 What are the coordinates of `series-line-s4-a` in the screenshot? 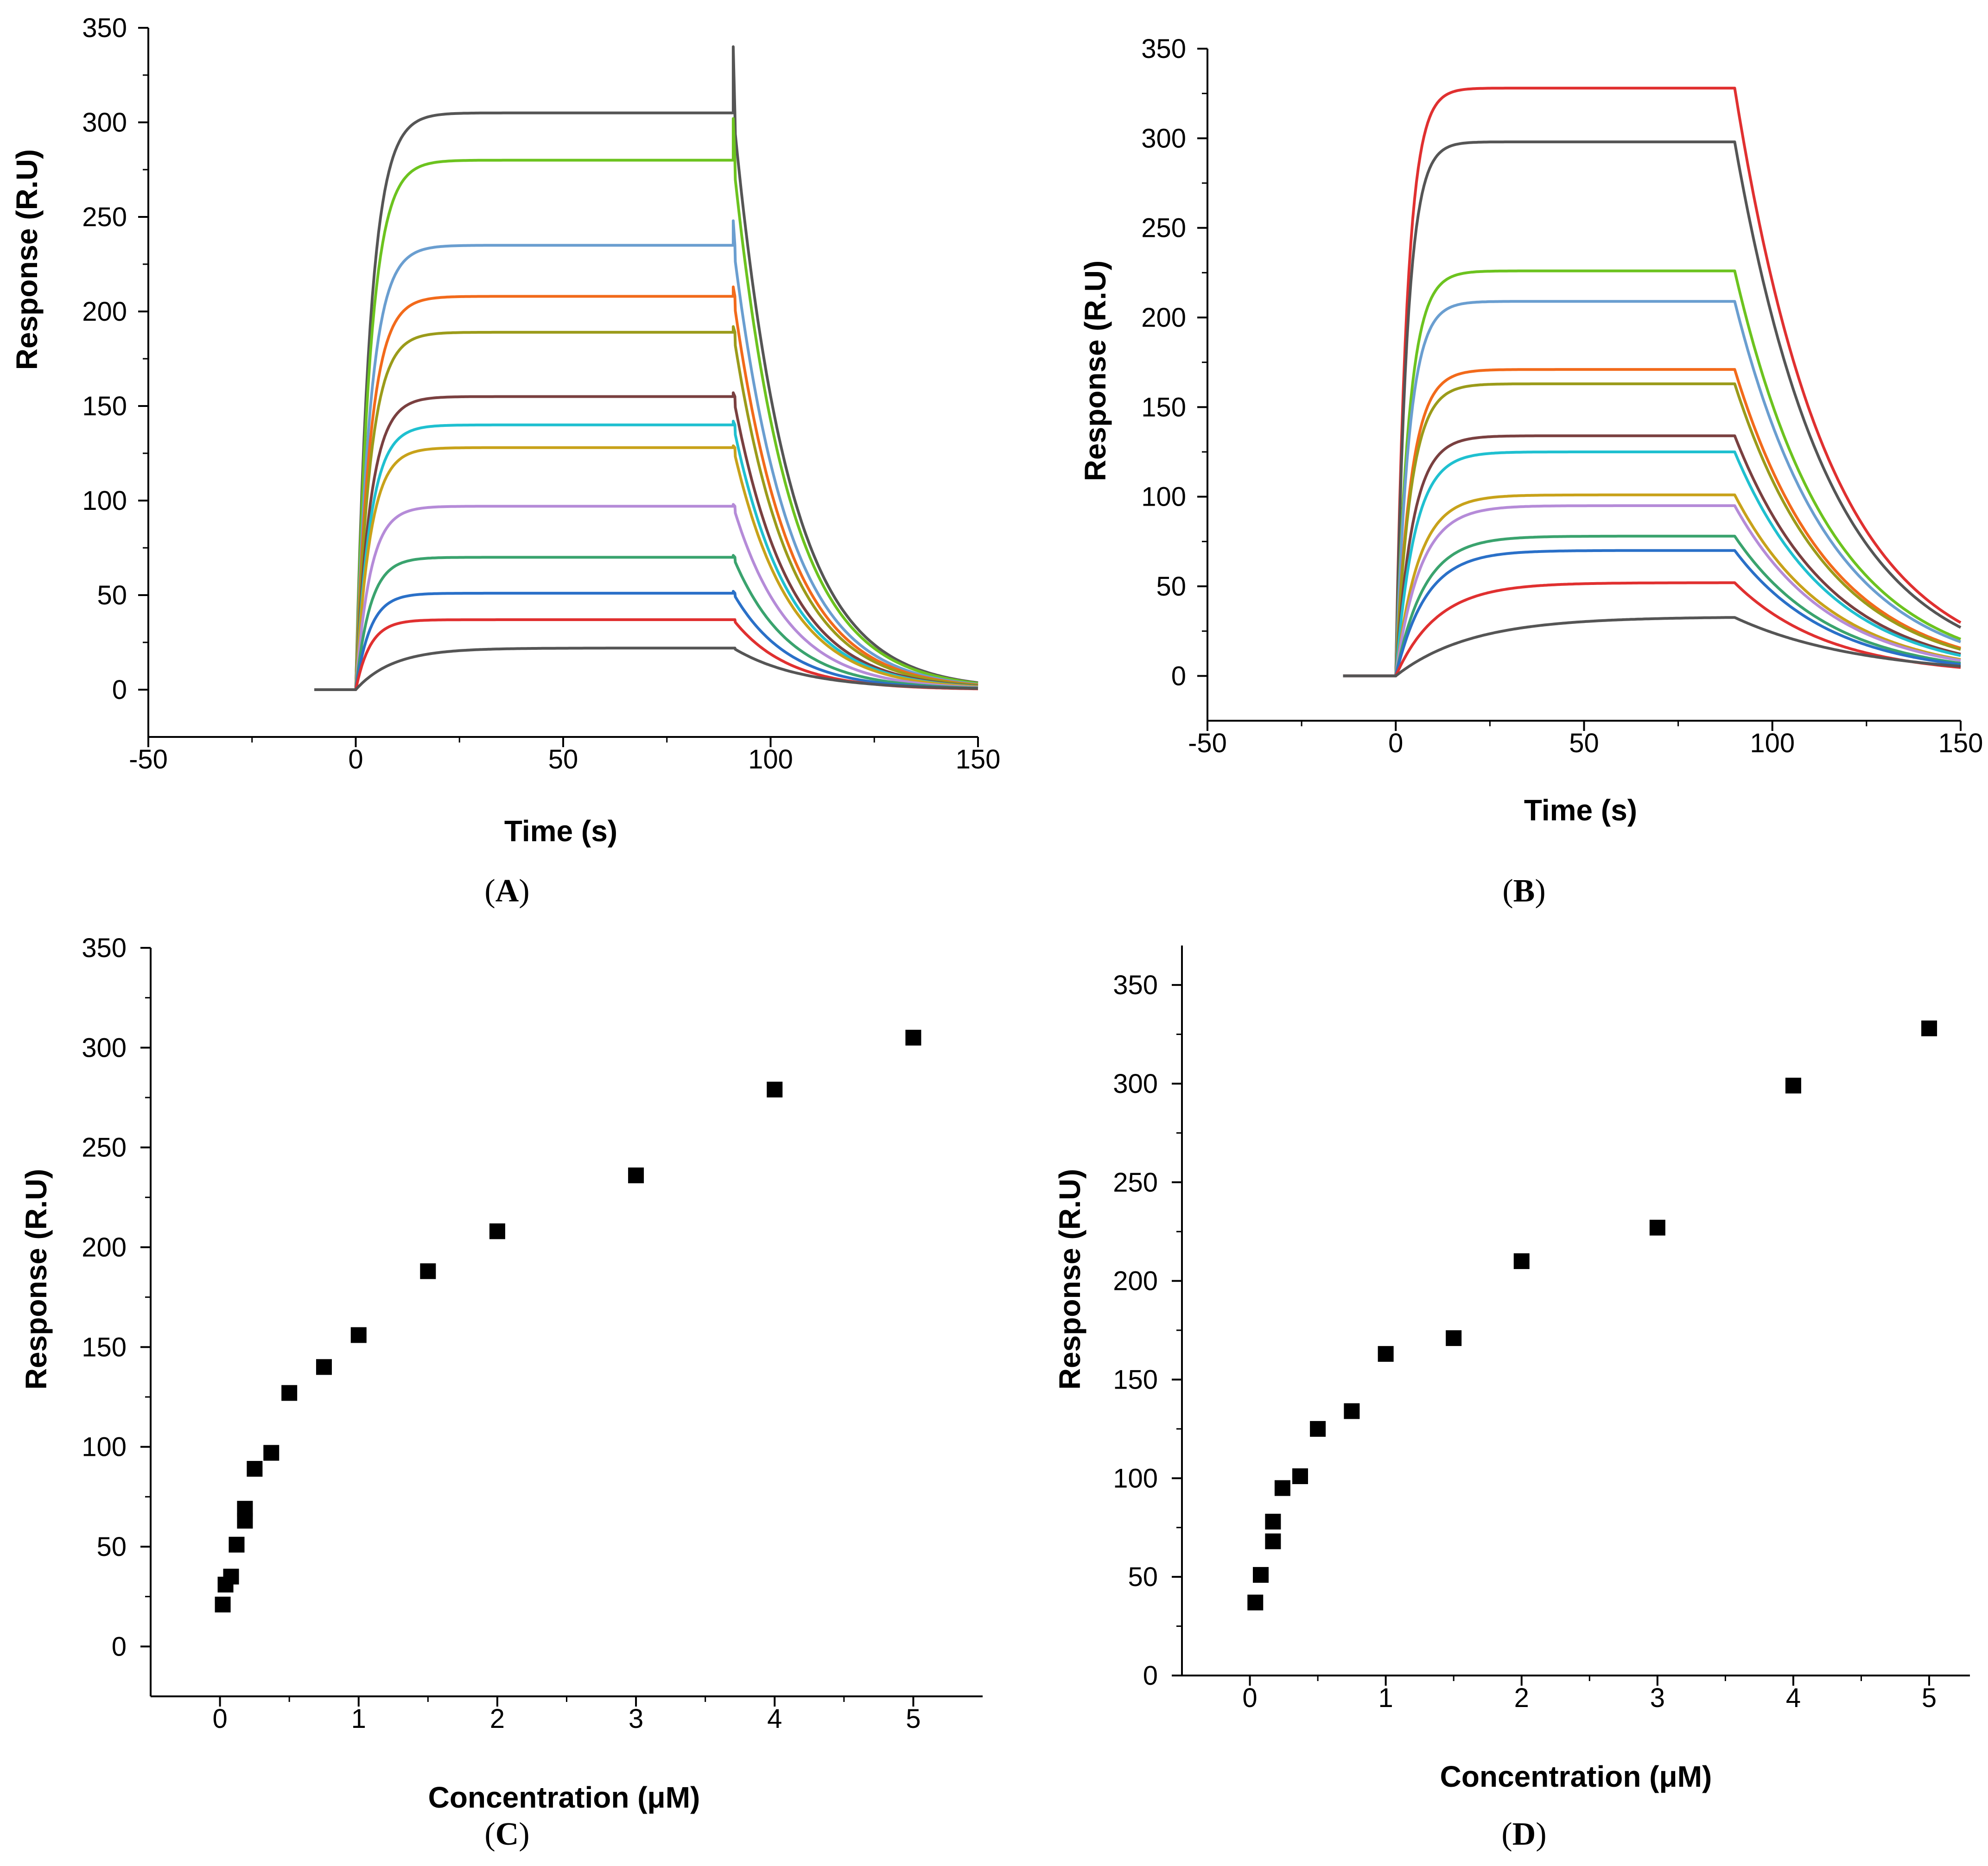 It's located at (646, 488).